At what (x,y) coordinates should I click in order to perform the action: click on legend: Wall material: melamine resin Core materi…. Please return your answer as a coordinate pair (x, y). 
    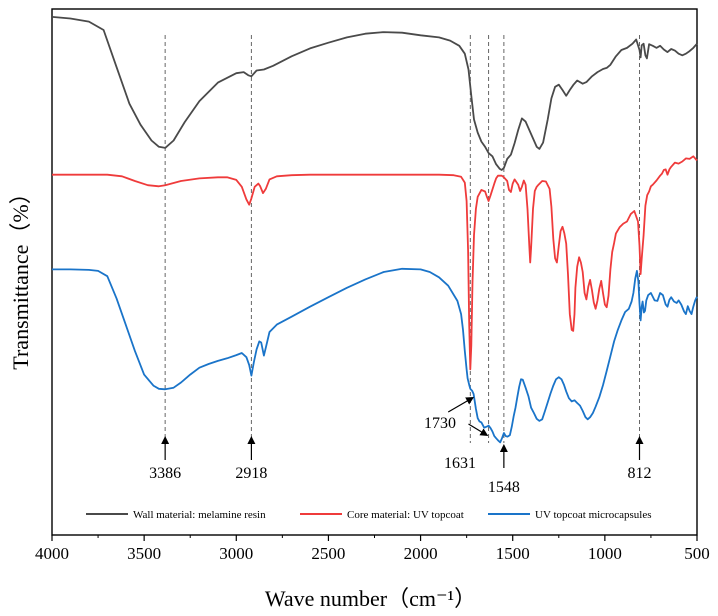
    Looking at the image, I should click on (369, 515).